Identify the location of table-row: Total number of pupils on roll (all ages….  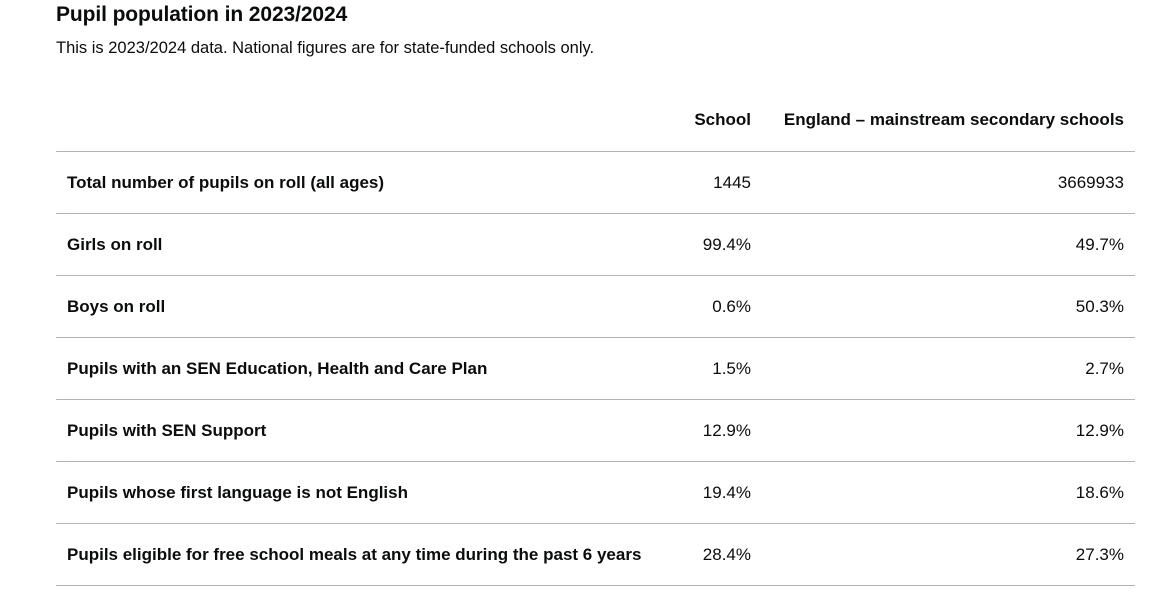
(595, 182).